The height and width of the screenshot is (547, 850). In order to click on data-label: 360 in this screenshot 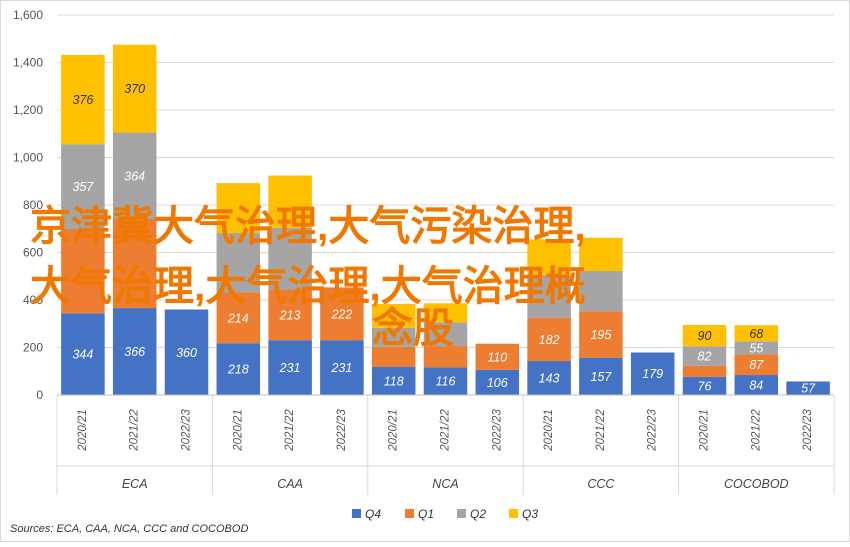, I will do `click(186, 353)`.